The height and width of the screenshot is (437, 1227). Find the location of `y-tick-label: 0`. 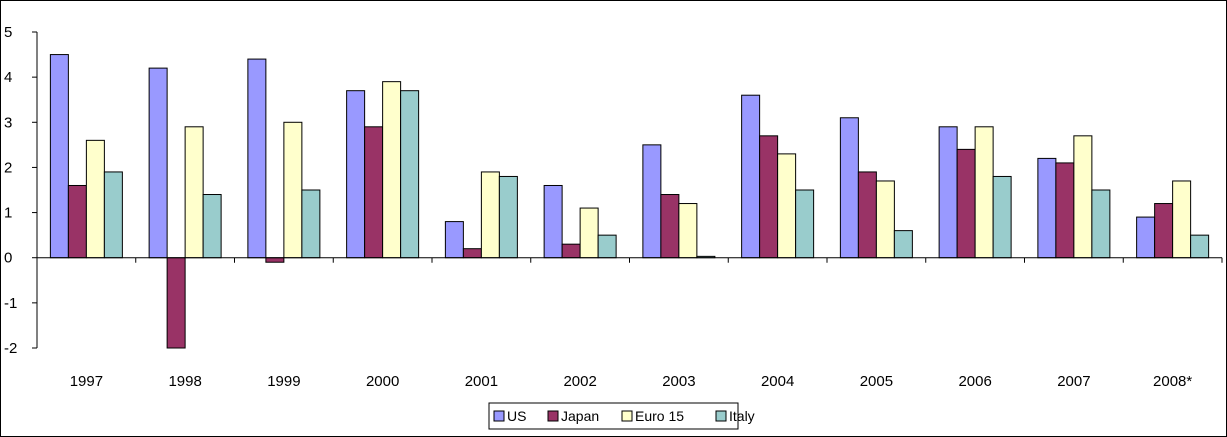

y-tick-label: 0 is located at coordinates (8, 258).